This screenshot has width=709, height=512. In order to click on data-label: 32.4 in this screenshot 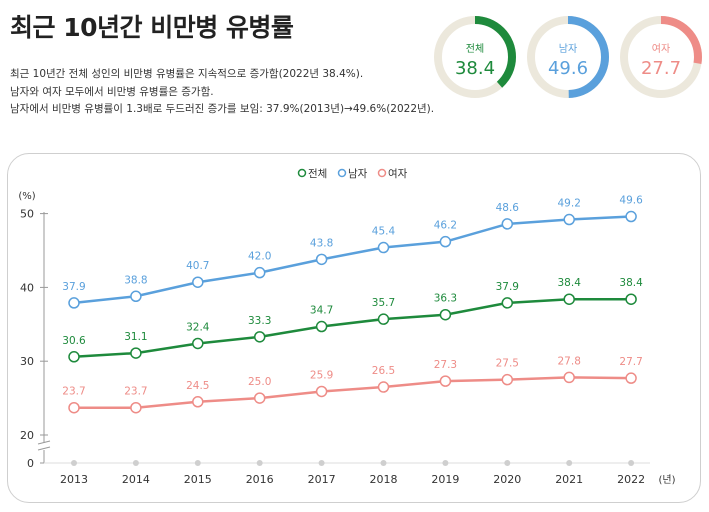, I will do `click(198, 327)`.